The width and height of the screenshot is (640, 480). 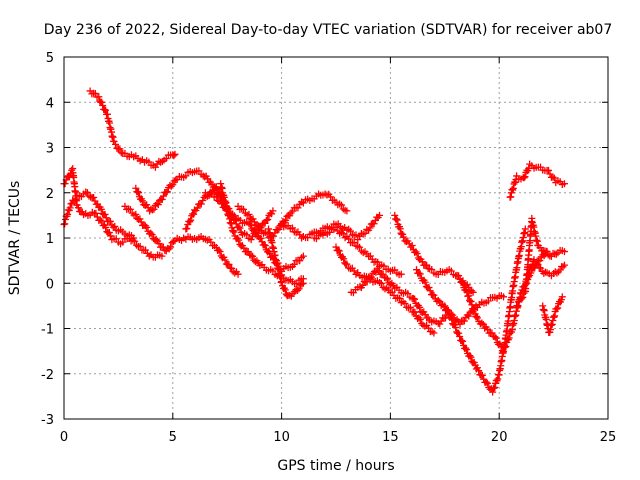 I want to click on x-axis-title: GPS time / hours, so click(x=335, y=466).